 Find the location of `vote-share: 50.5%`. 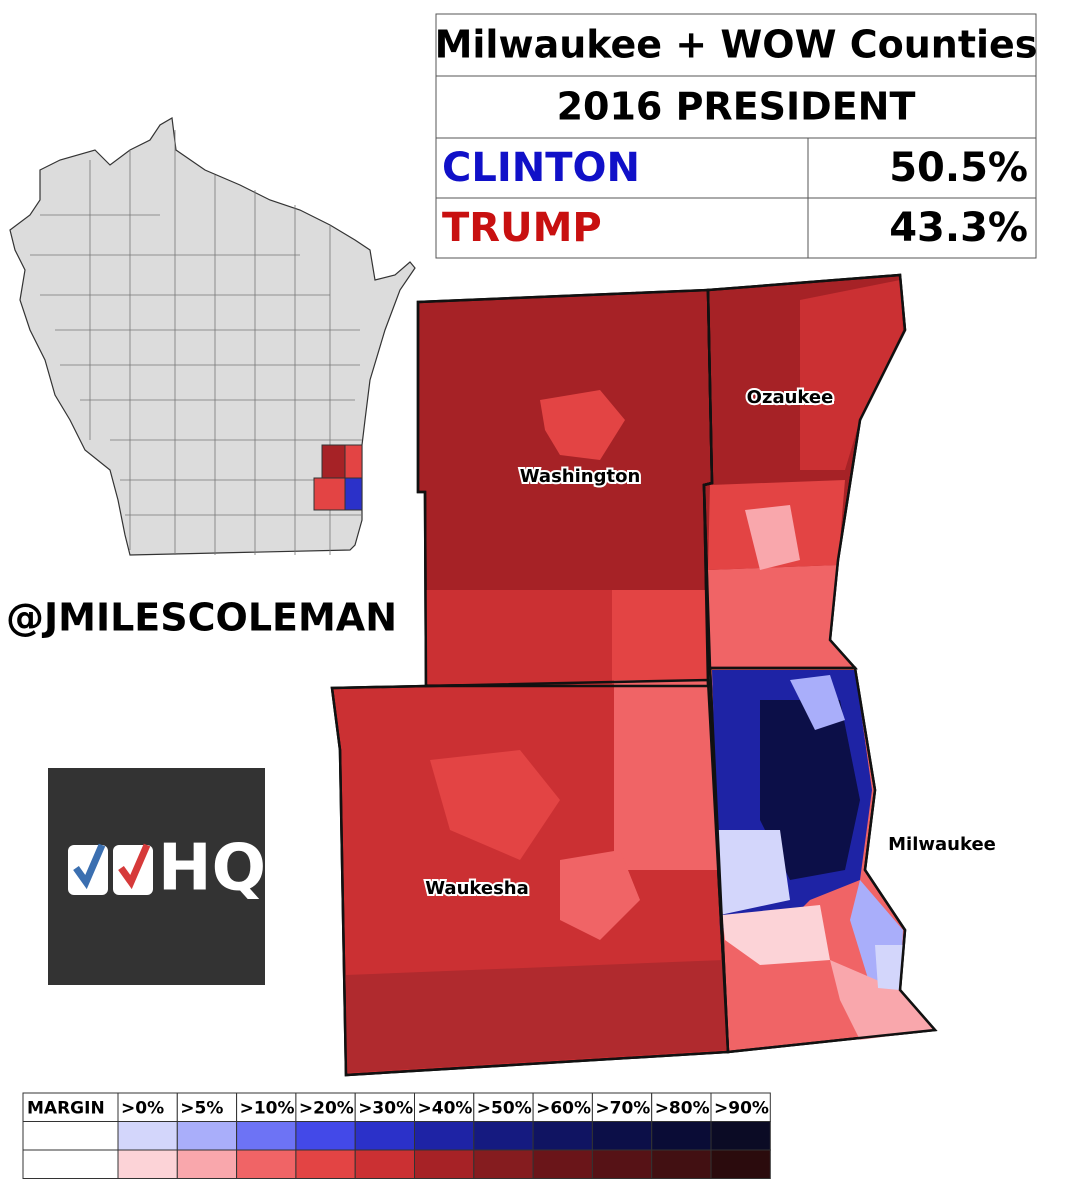

vote-share: 50.5% is located at coordinates (958, 168).